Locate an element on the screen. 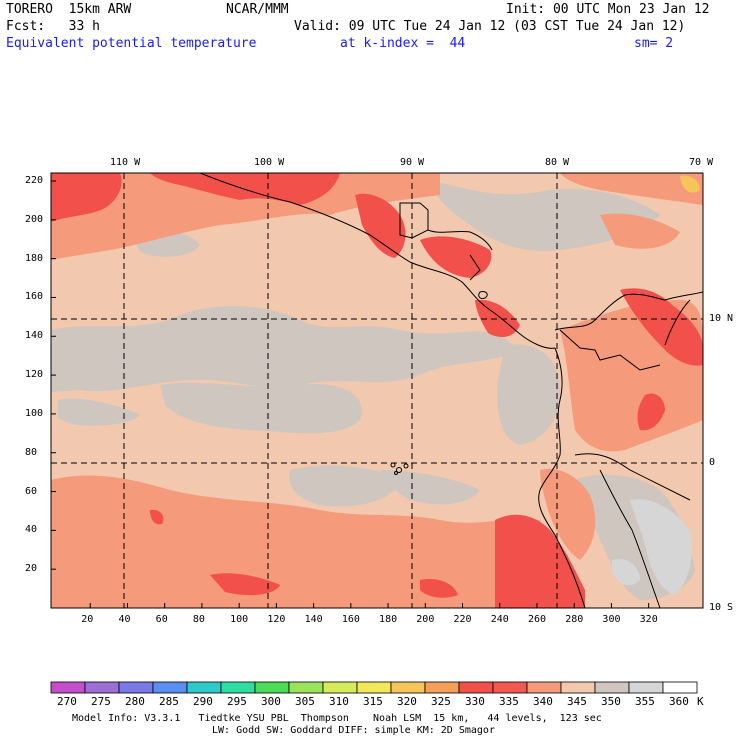  y-tick-label: 100 is located at coordinates (34, 413).